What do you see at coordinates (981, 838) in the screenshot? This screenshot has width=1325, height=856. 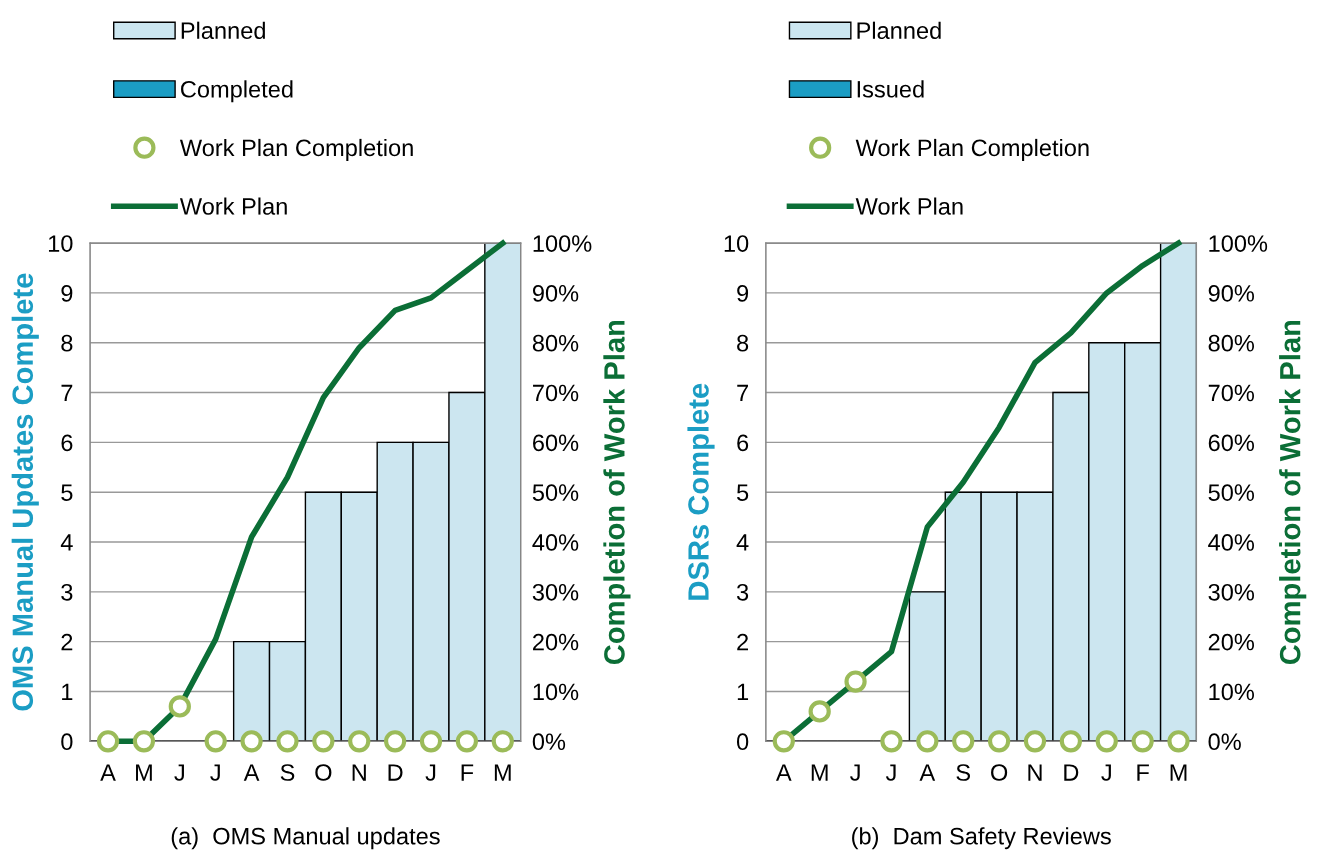 I see `x-axis-title: (b) Dam Safety Reviews` at bounding box center [981, 838].